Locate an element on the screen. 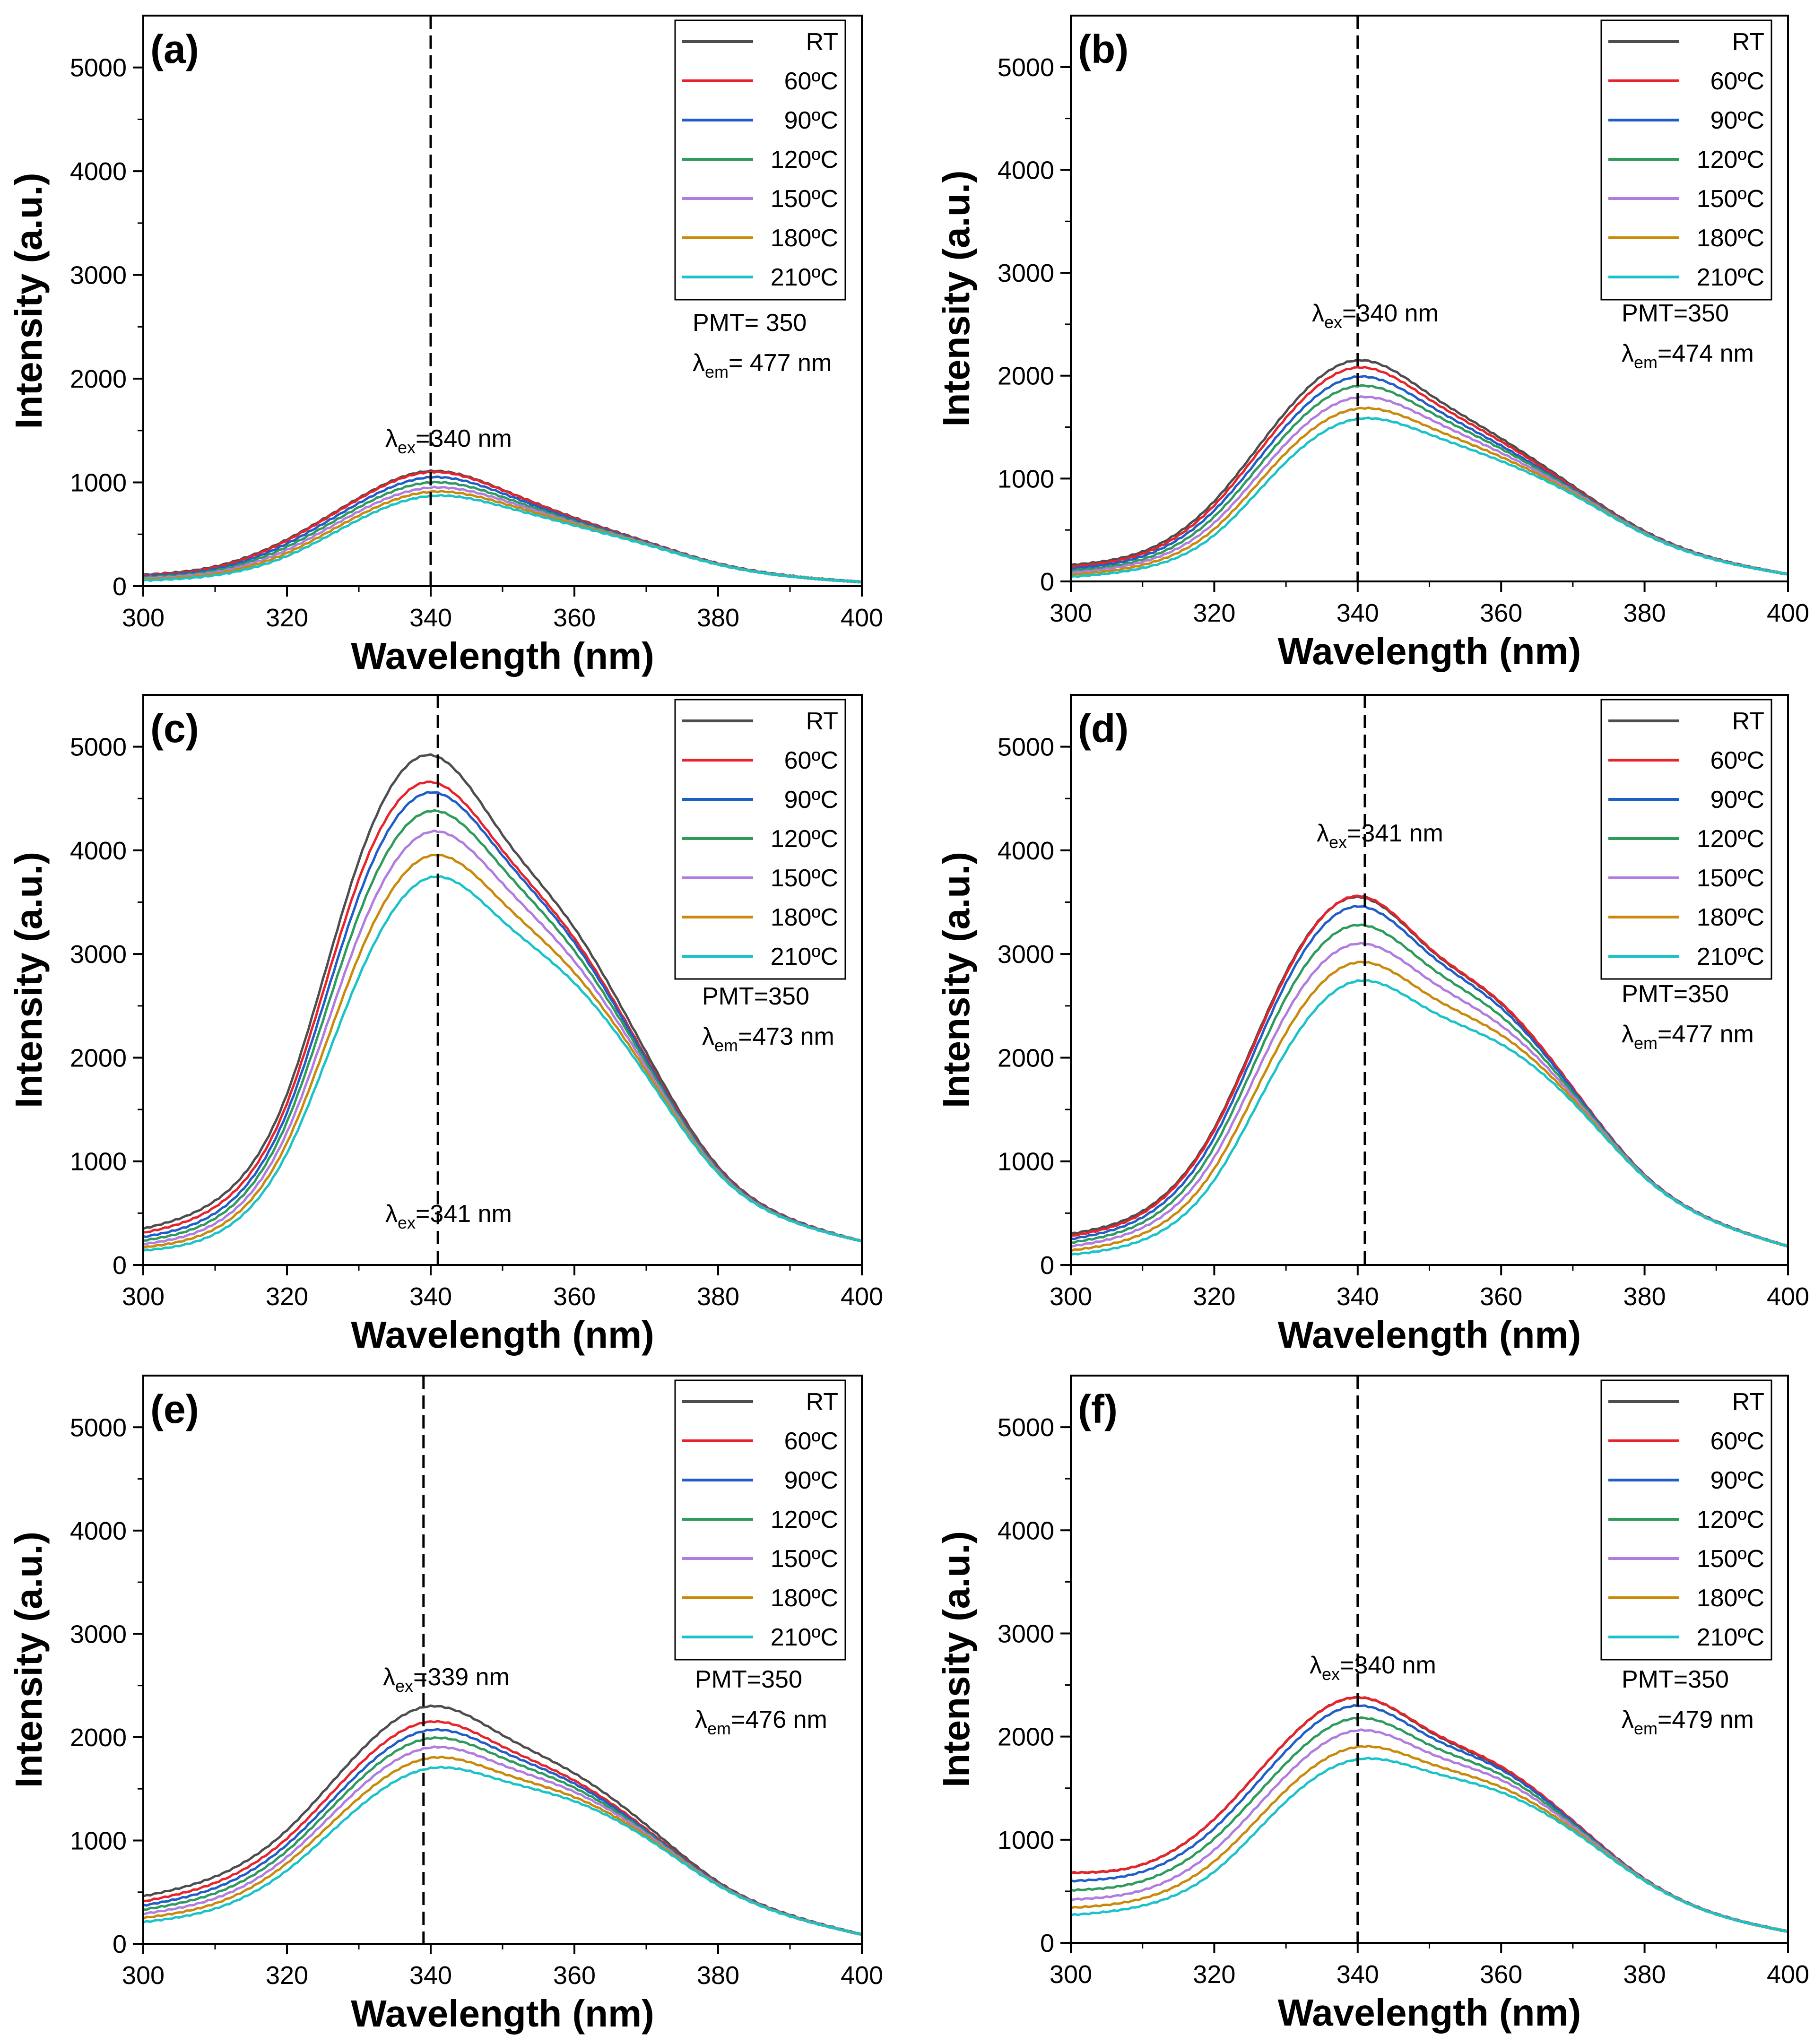 The height and width of the screenshot is (2044, 1814). lambda-ex-annotation: λex=339 nm is located at coordinates (447, 1679).